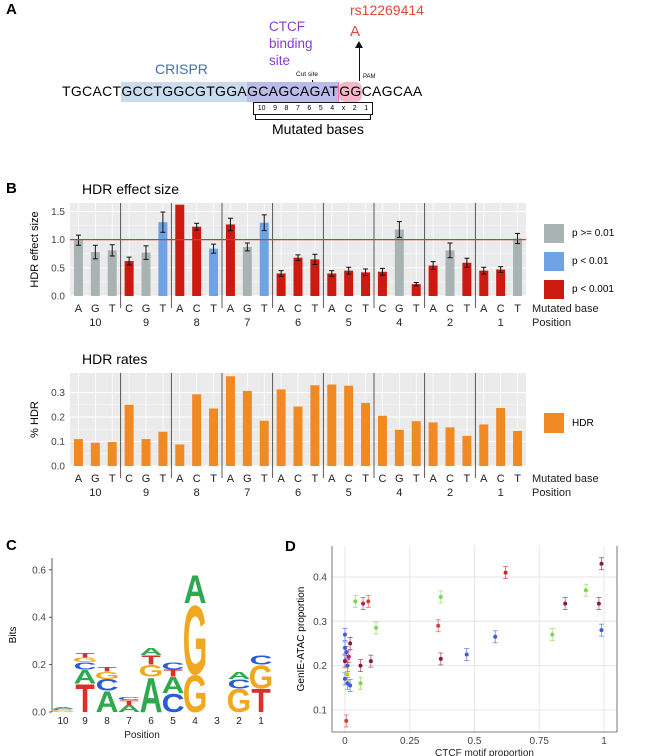 The width and height of the screenshot is (658, 756). What do you see at coordinates (35, 419) in the screenshot?
I see `y-axis-label: % HDR` at bounding box center [35, 419].